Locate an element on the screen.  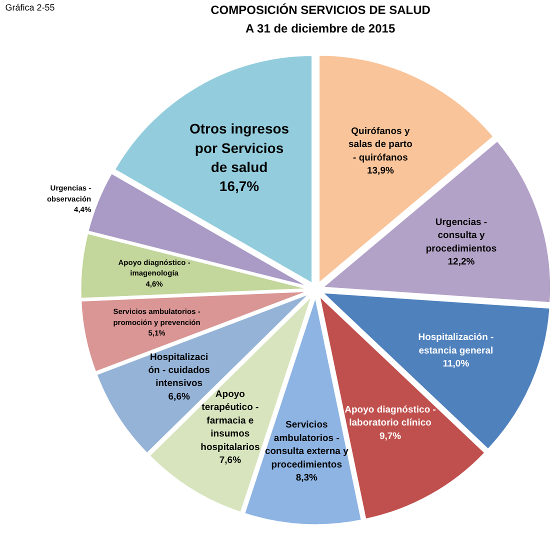
data-label: 16,7% is located at coordinates (239, 186).